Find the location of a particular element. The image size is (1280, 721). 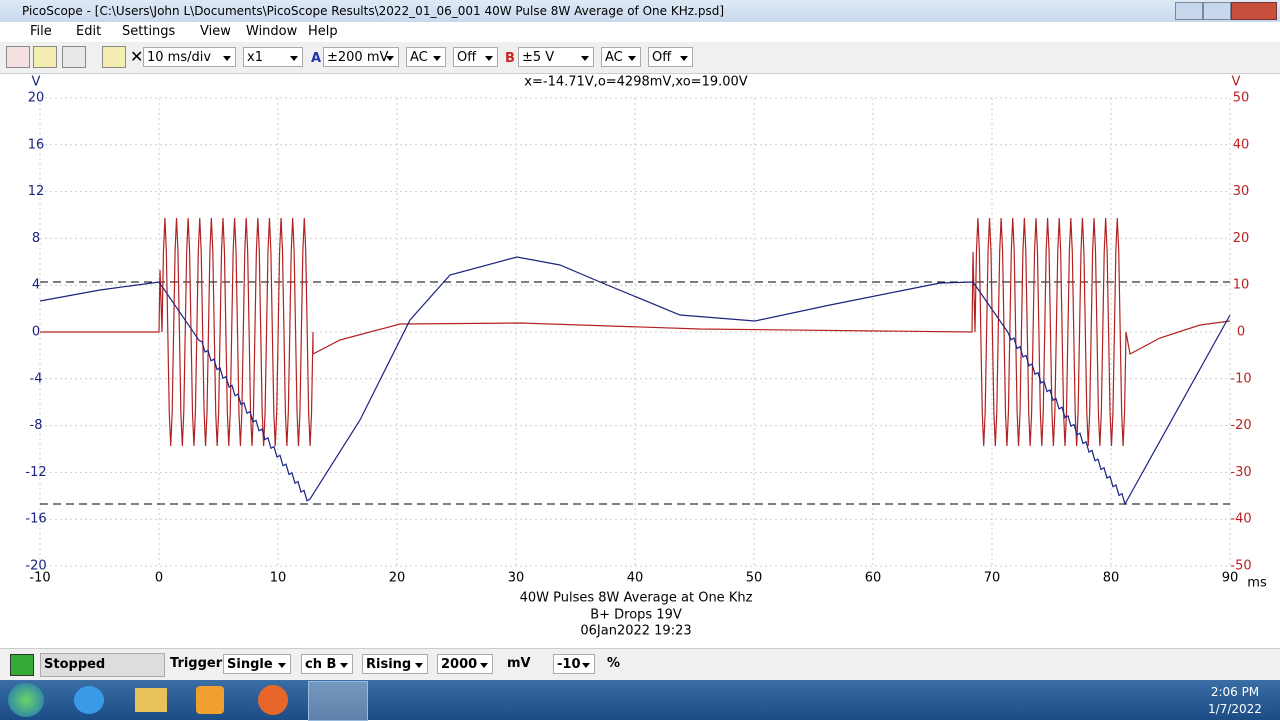

ie-icon is located at coordinates (89, 700).